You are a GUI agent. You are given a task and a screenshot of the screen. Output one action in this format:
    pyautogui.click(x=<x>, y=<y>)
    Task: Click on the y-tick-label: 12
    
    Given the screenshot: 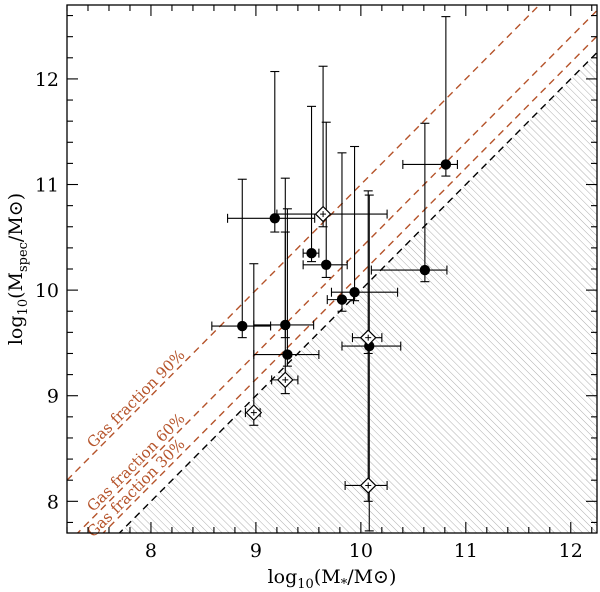 What is the action you would take?
    pyautogui.click(x=47, y=80)
    